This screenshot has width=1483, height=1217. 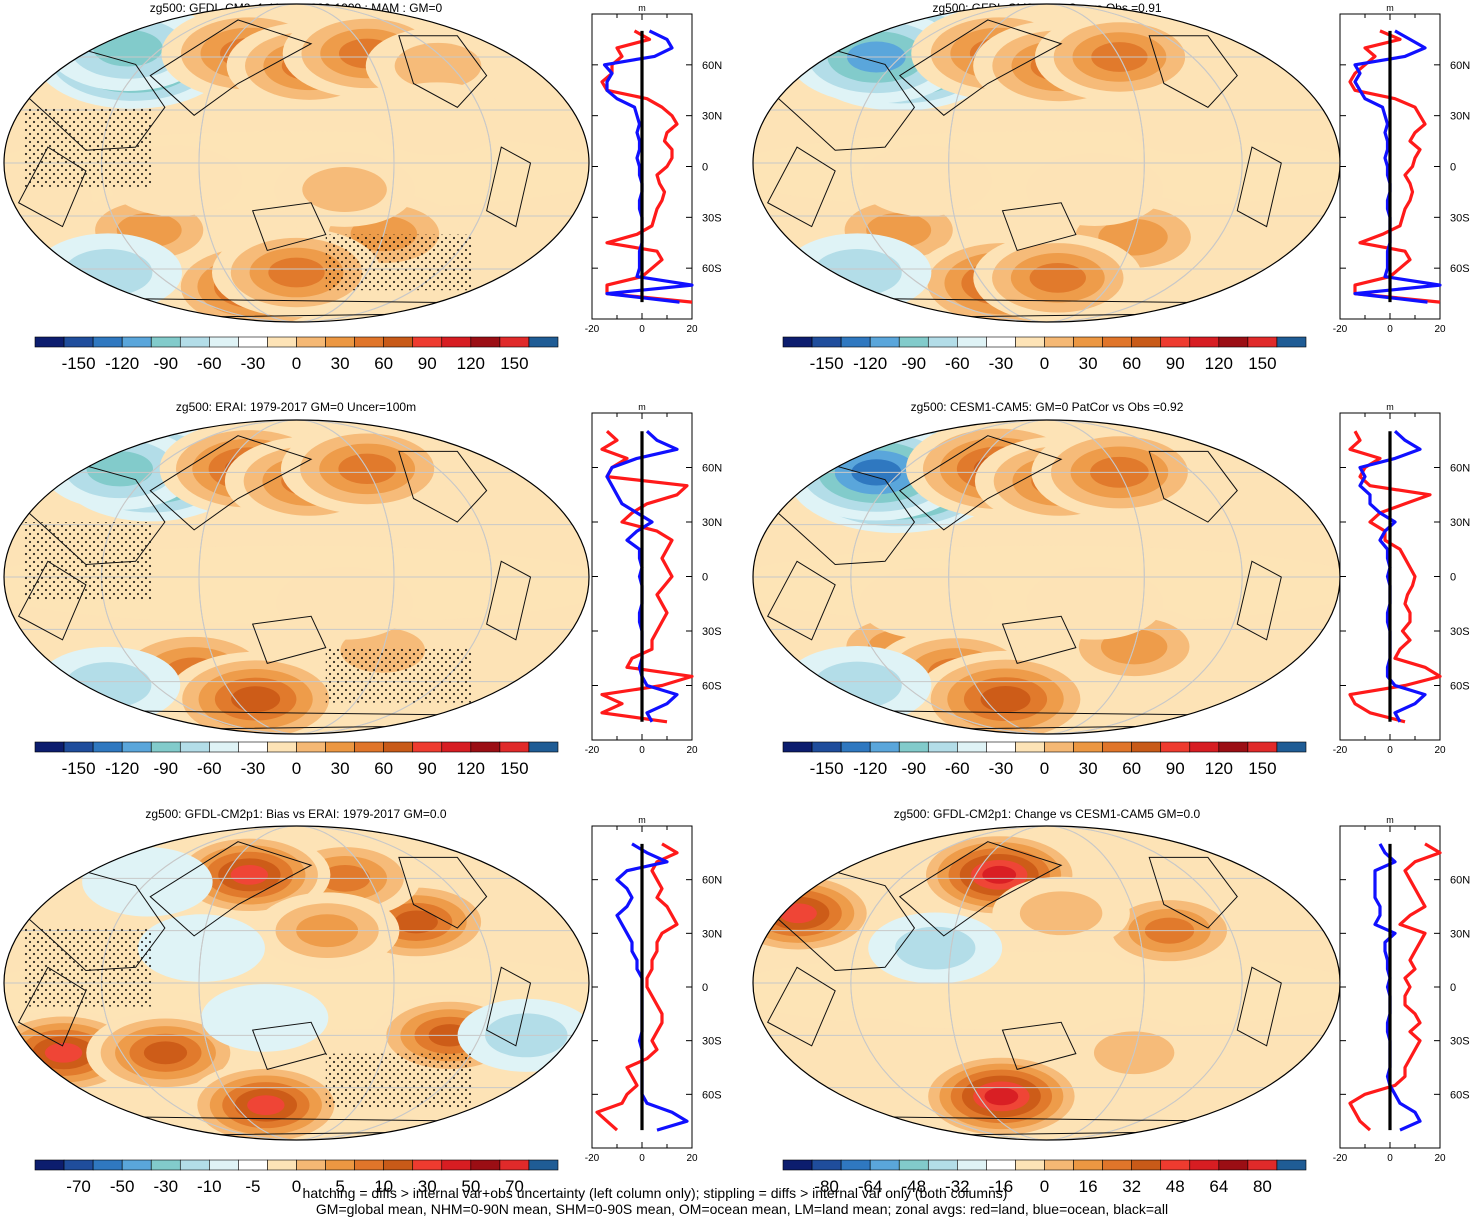 What do you see at coordinates (1440, 1158) in the screenshot?
I see `zonal-xtick-label: 20` at bounding box center [1440, 1158].